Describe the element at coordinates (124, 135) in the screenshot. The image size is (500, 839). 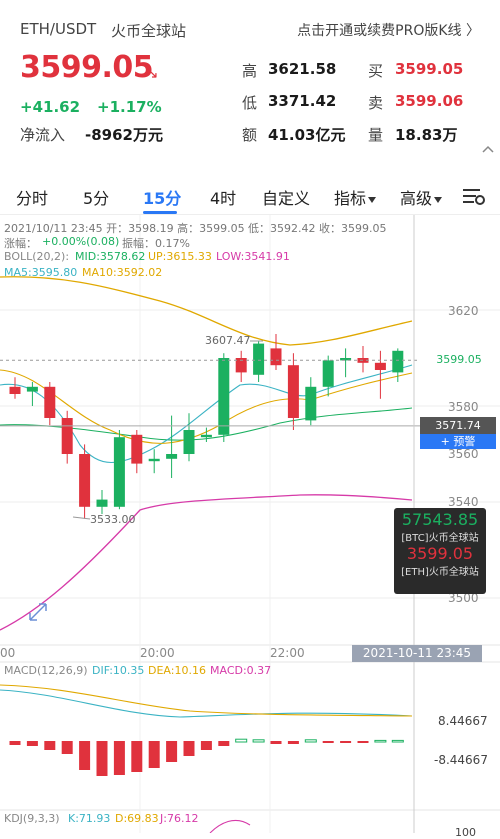
I see `net-inflow-value: -8962万元` at that location.